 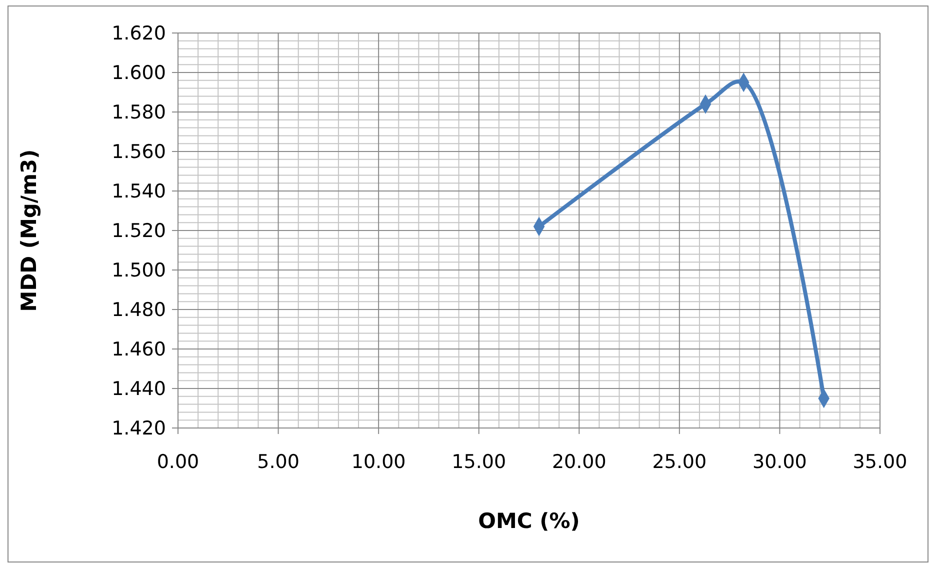 I want to click on x-tick-label: 30.00, so click(x=779, y=462).